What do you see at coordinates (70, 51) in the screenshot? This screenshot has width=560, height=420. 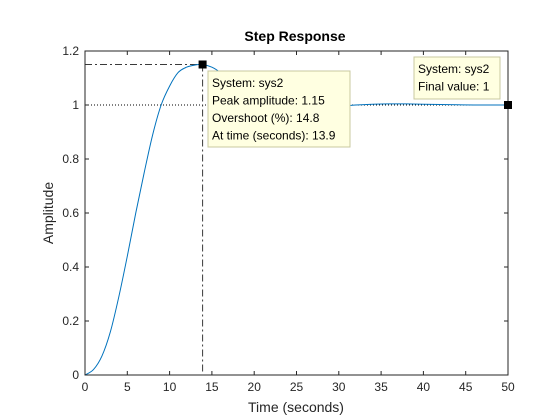 I see `y-tick-label: 1.2` at bounding box center [70, 51].